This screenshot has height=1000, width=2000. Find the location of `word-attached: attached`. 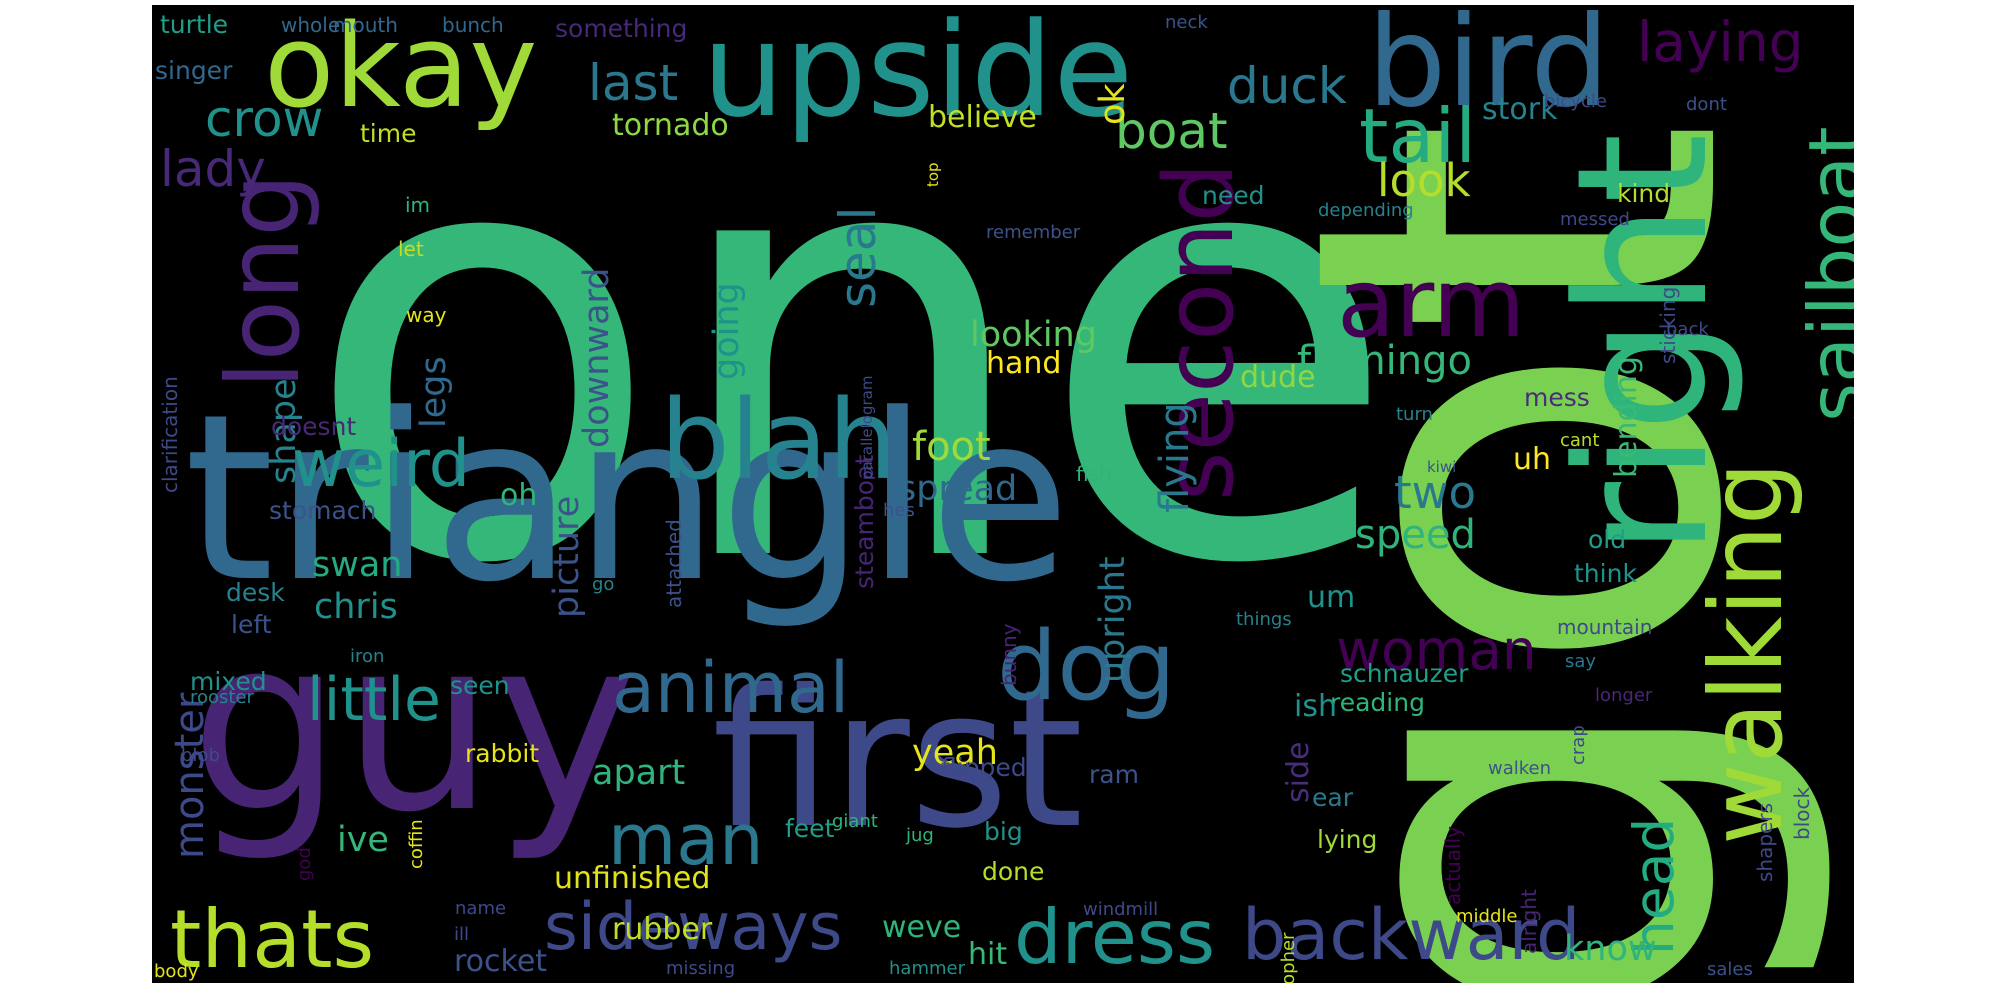

word-attached: attached is located at coordinates (674, 563).